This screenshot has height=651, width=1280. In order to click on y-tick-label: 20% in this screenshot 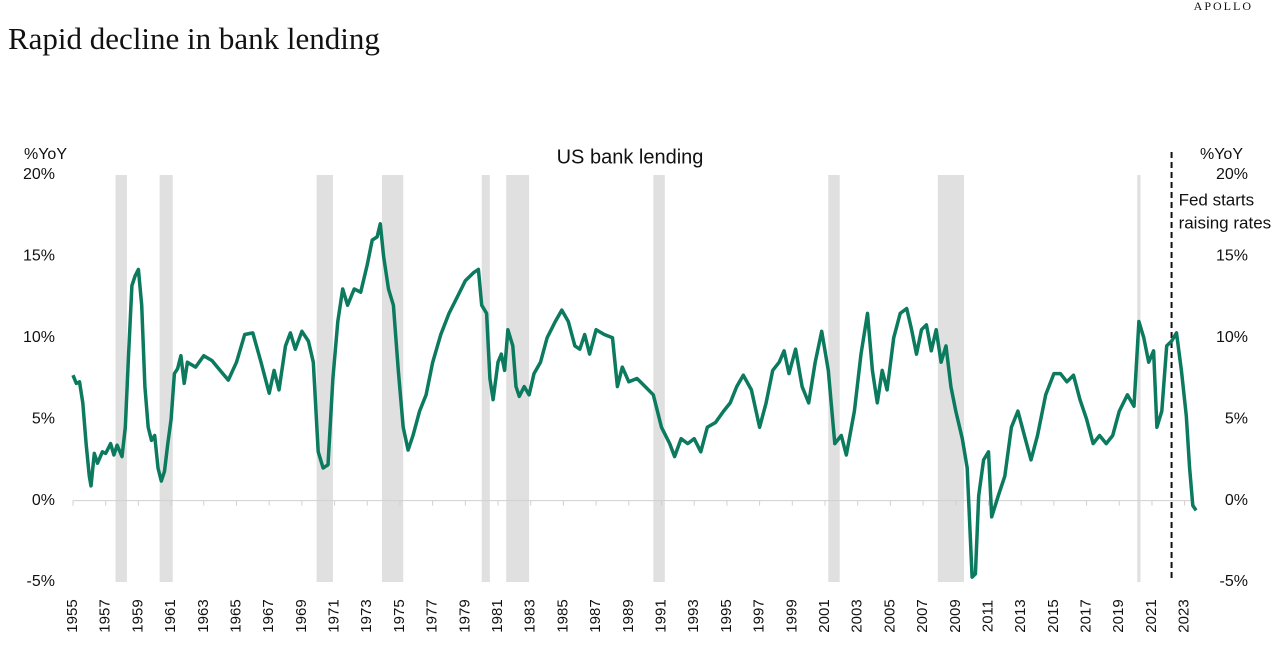, I will do `click(39, 174)`.